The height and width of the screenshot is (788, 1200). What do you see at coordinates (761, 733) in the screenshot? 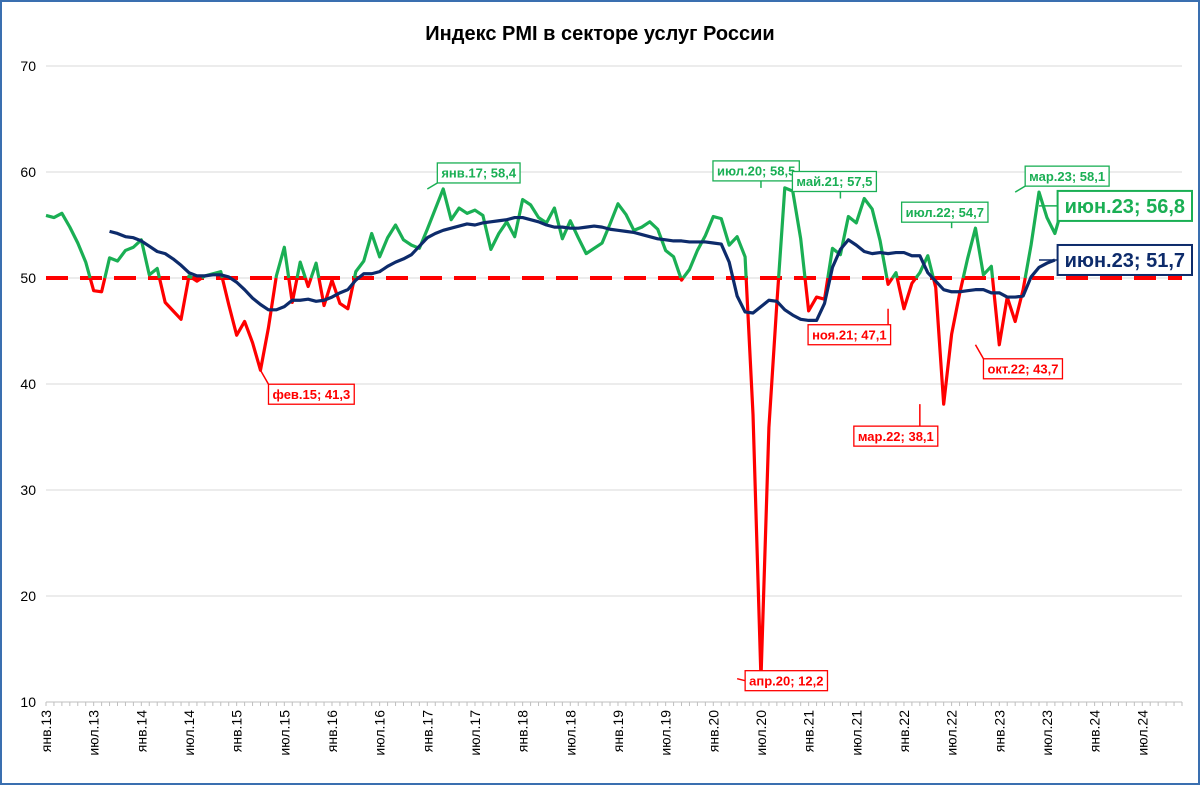
I see `x-tick-label: июл.20` at bounding box center [761, 733].